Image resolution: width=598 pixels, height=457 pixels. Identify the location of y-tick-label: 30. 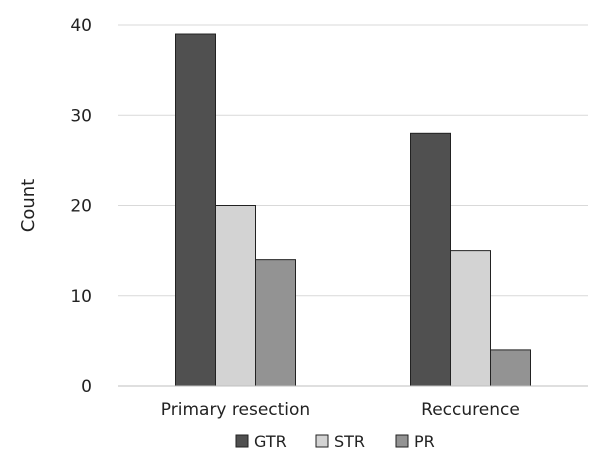
(81, 116).